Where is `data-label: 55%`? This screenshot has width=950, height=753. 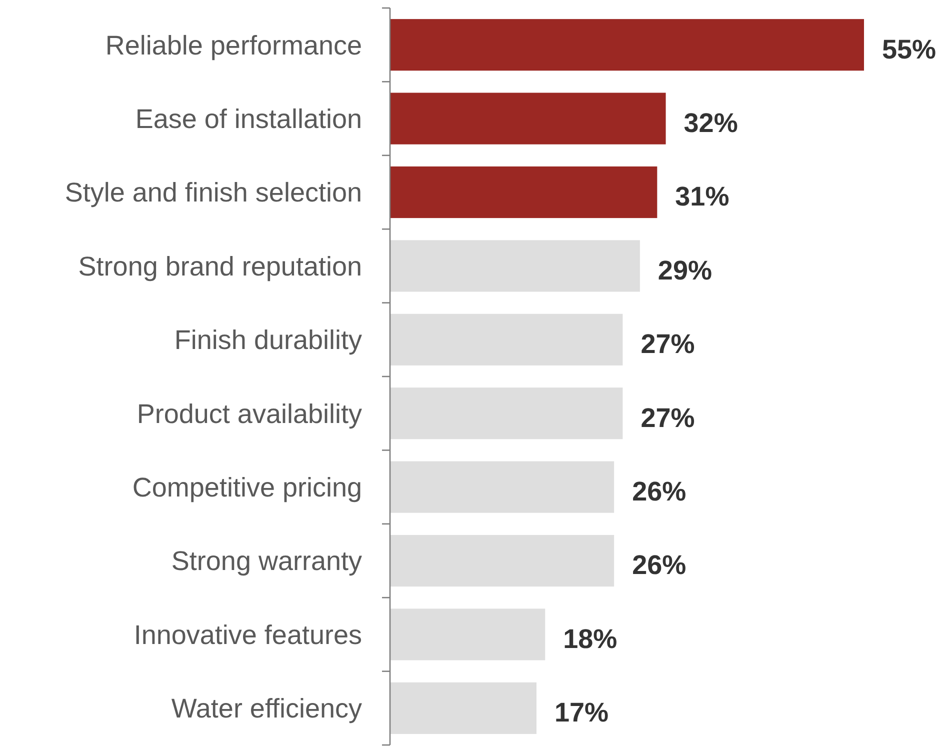 data-label: 55% is located at coordinates (909, 49).